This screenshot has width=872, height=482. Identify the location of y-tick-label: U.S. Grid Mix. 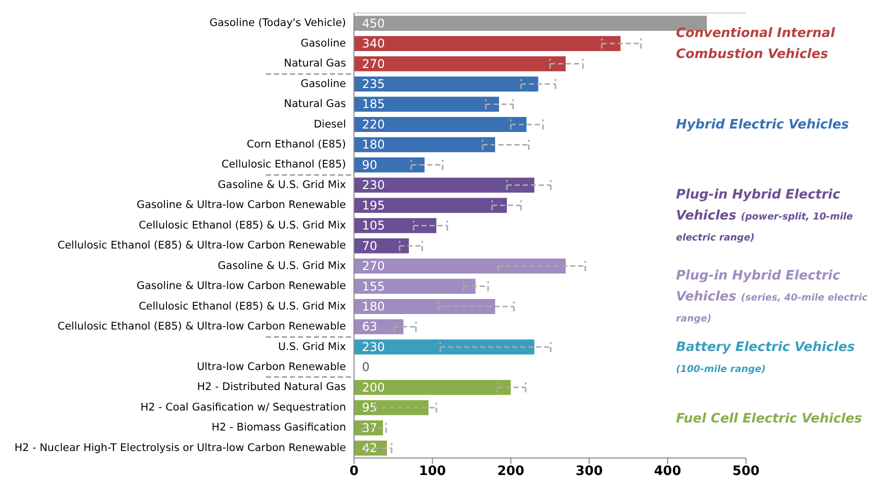
(312, 346).